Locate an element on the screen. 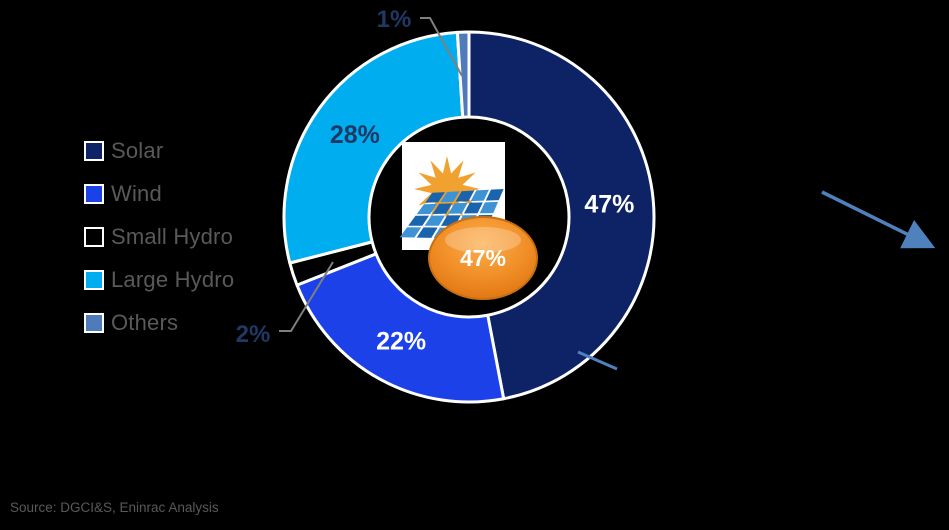 This screenshot has height=530, width=949. donut-slice-wind is located at coordinates (400, 328).